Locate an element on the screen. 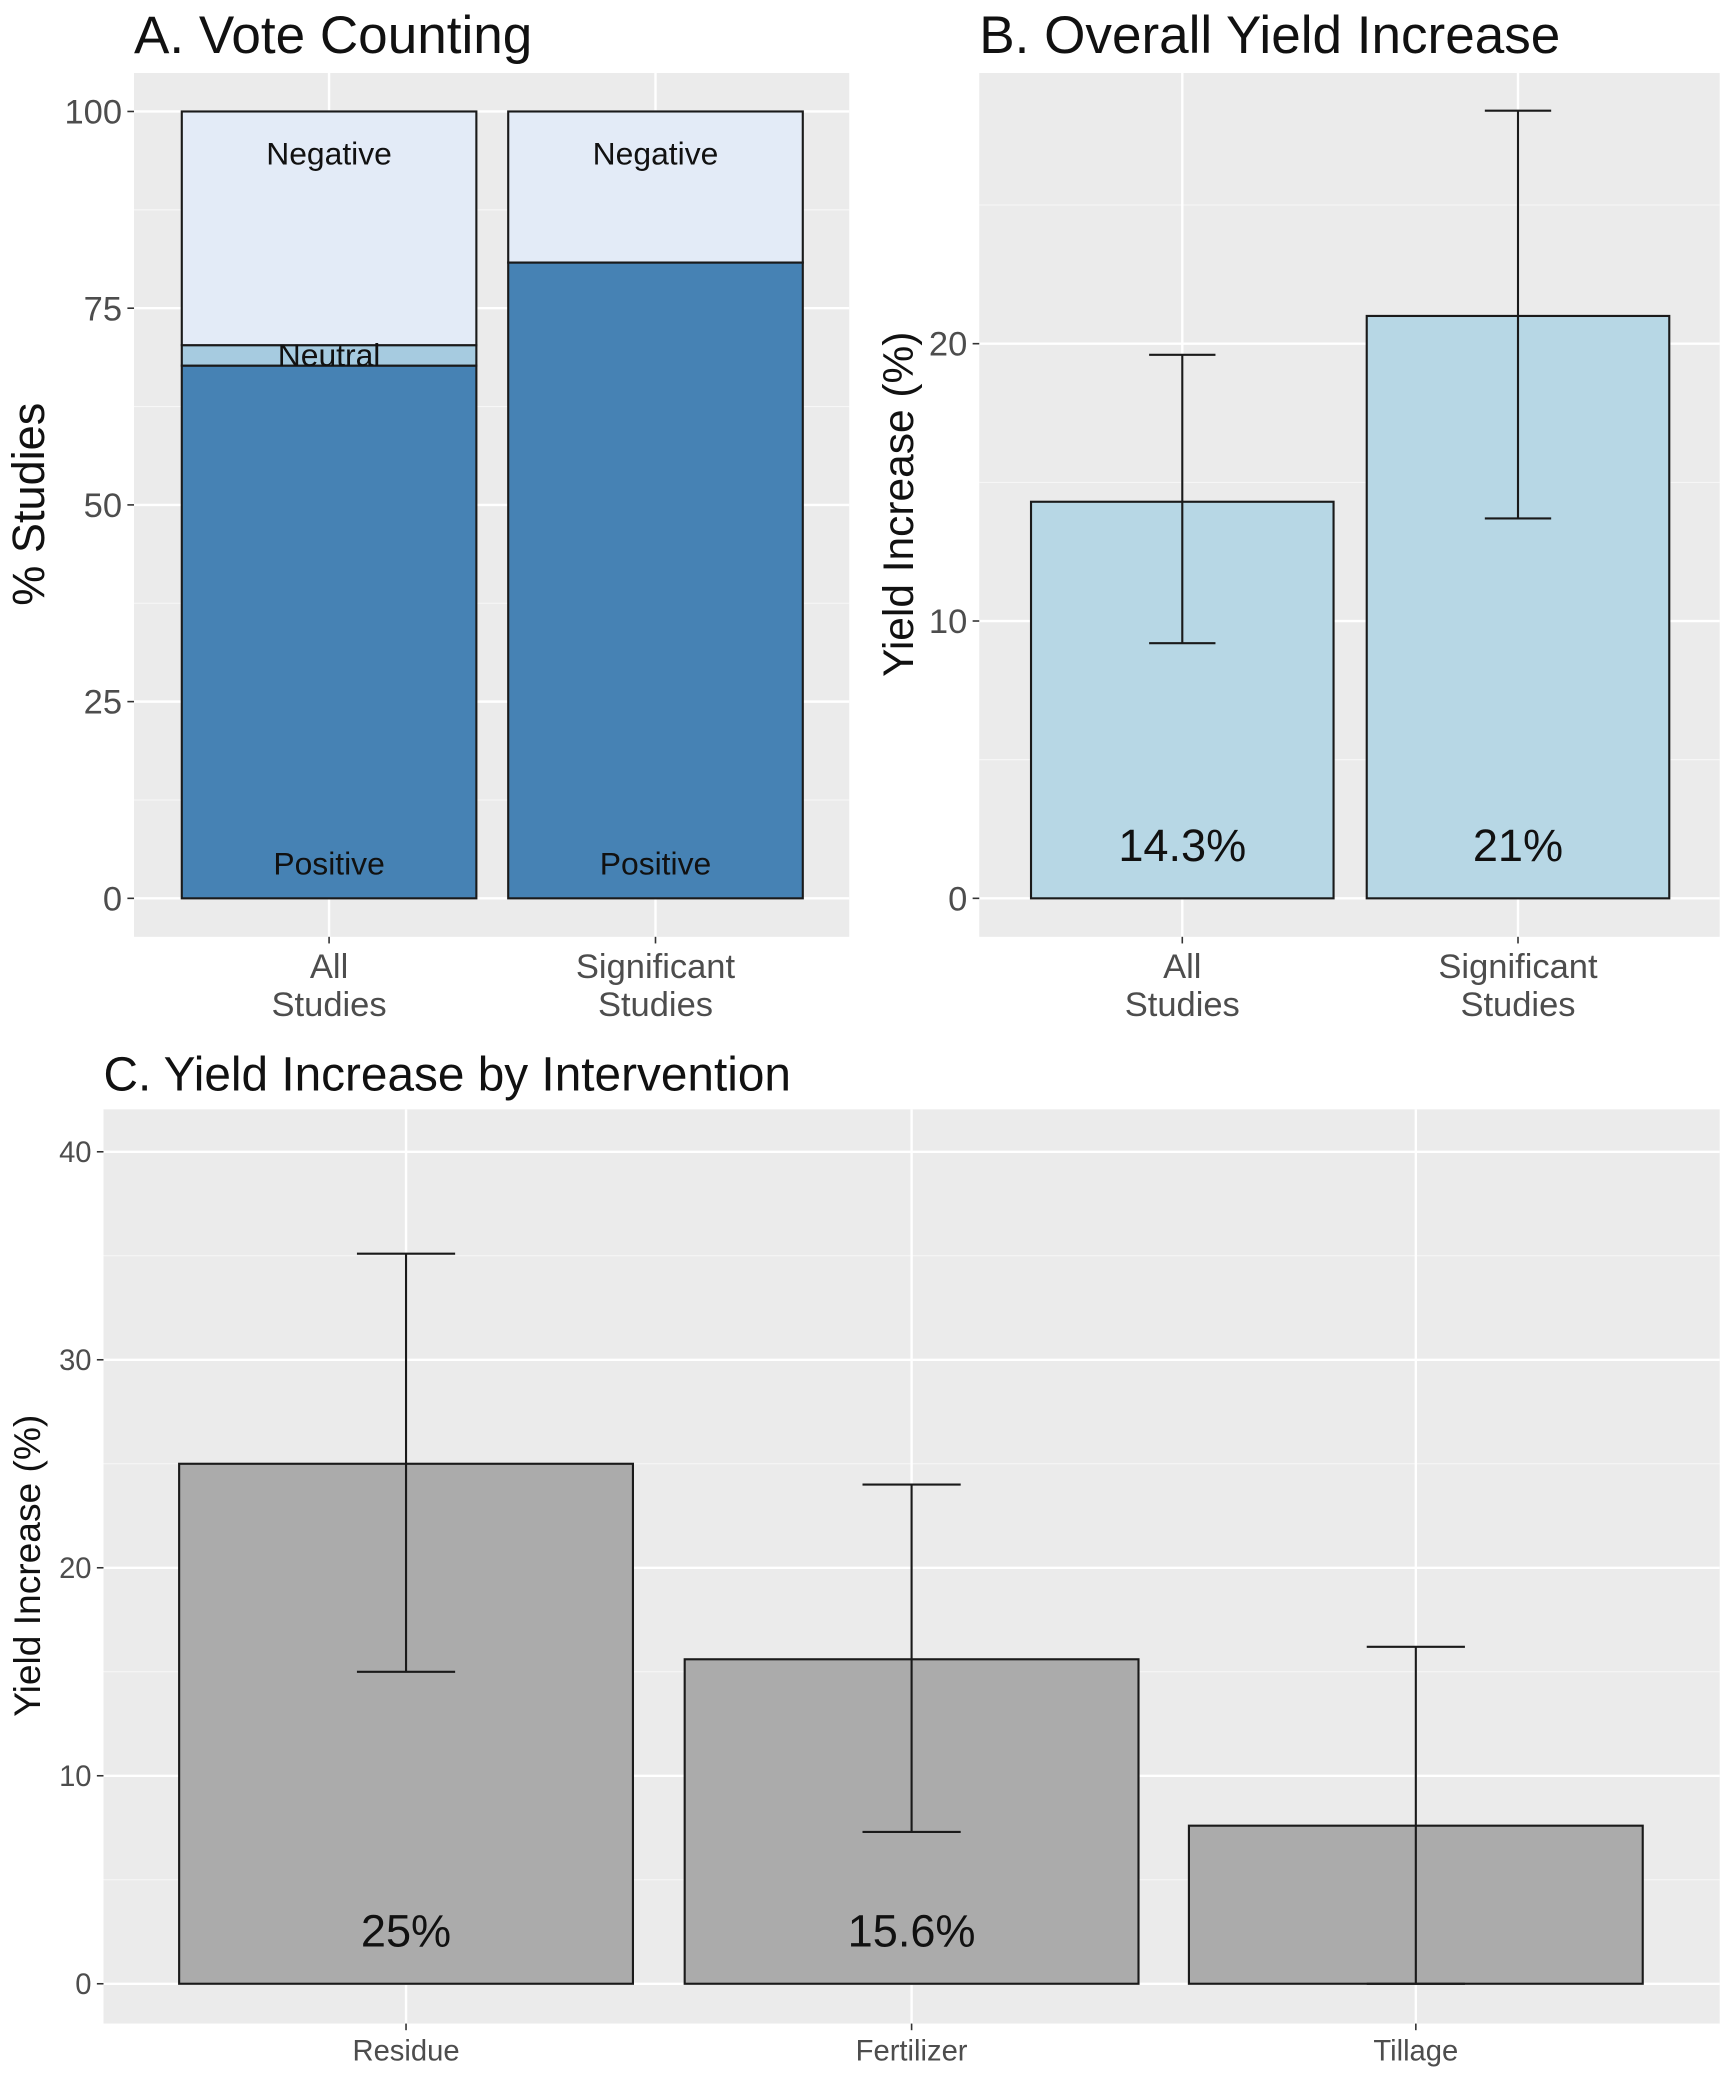 This screenshot has width=1725, height=2074. data-label: 15.6% is located at coordinates (912, 1931).